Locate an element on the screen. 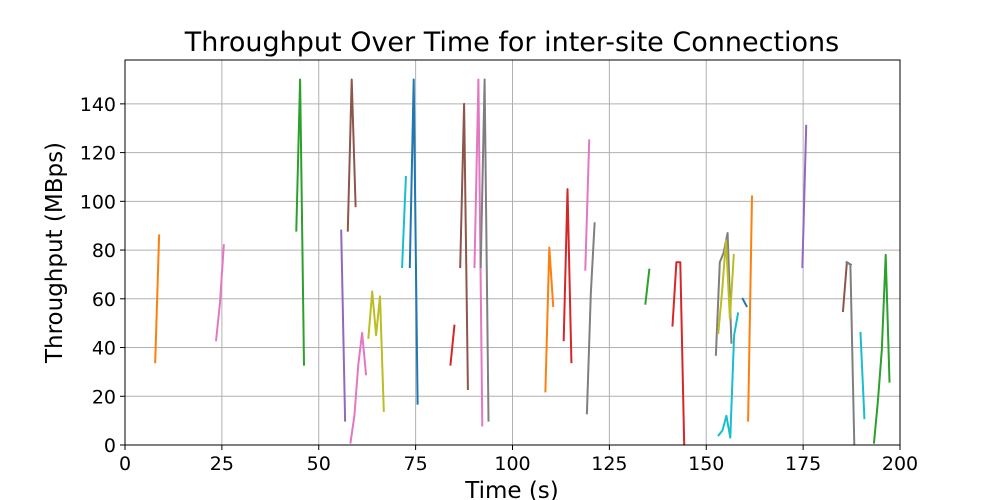  y-tick-label: 120 is located at coordinates (98, 154).